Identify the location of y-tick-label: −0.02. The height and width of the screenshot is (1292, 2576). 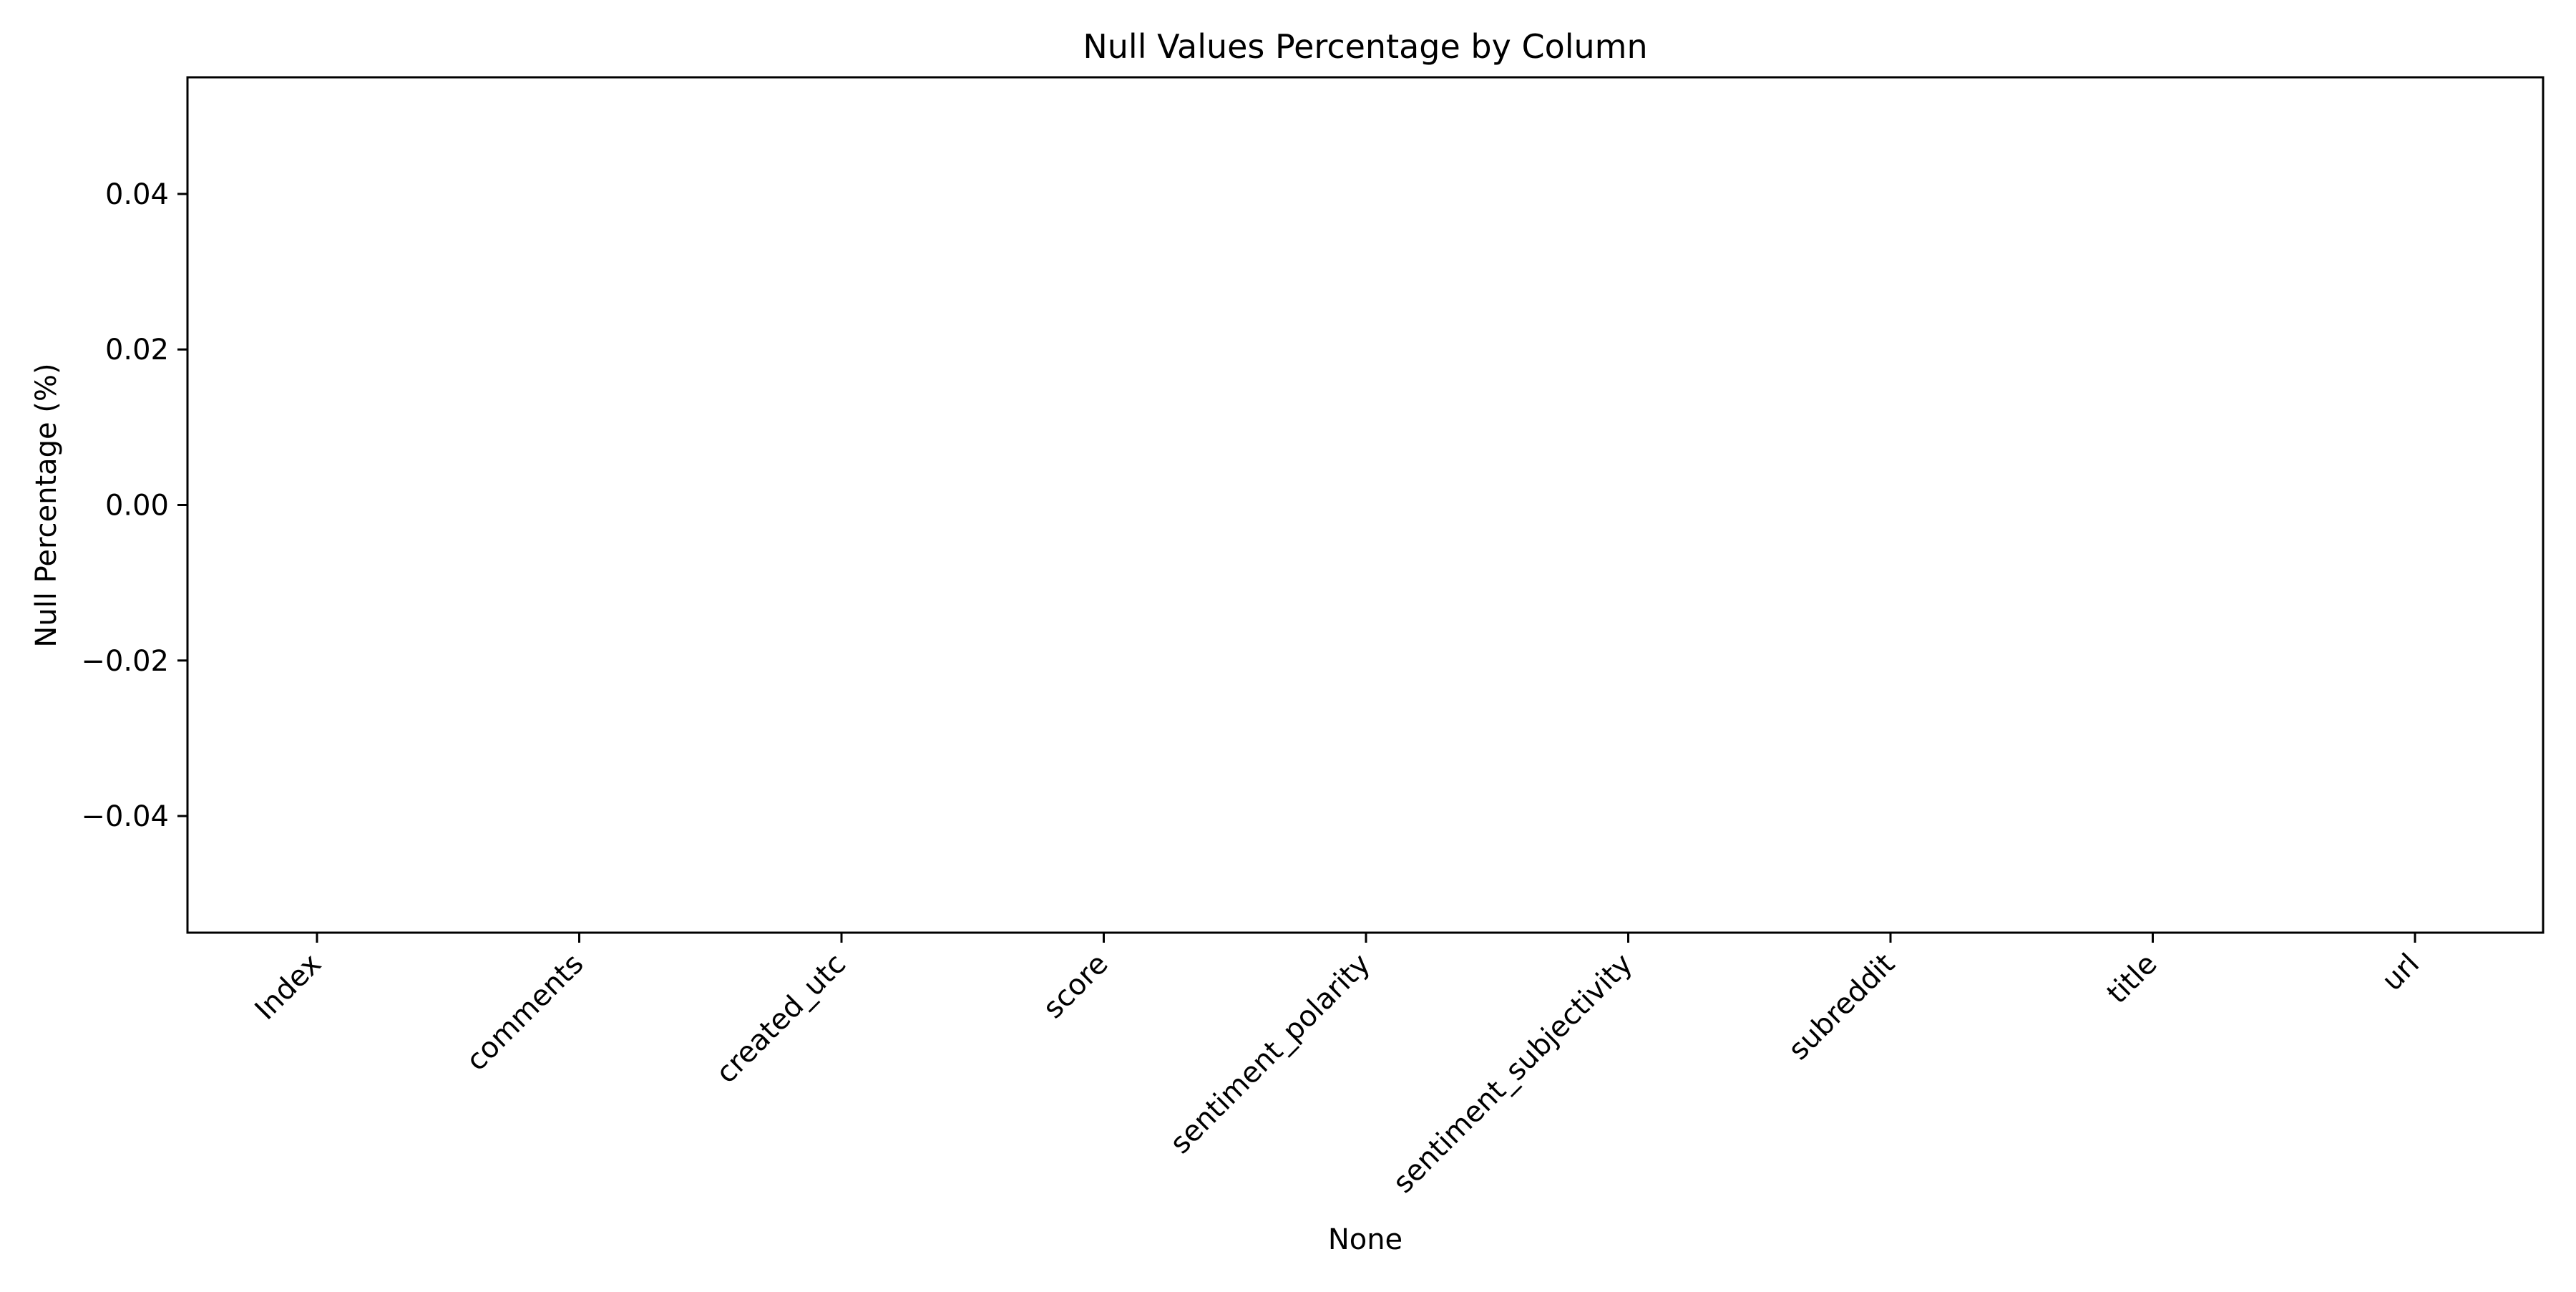
(125, 661).